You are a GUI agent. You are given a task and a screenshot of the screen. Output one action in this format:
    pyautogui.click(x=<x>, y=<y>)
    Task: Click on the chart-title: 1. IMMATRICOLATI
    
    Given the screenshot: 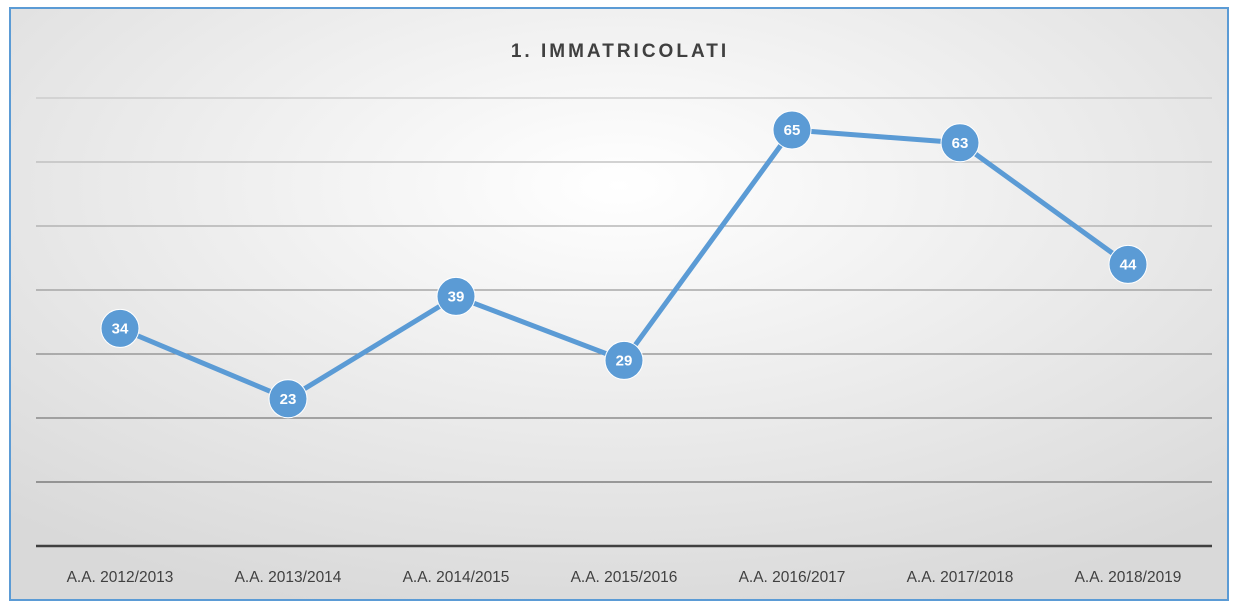 What is the action you would take?
    pyautogui.click(x=620, y=51)
    